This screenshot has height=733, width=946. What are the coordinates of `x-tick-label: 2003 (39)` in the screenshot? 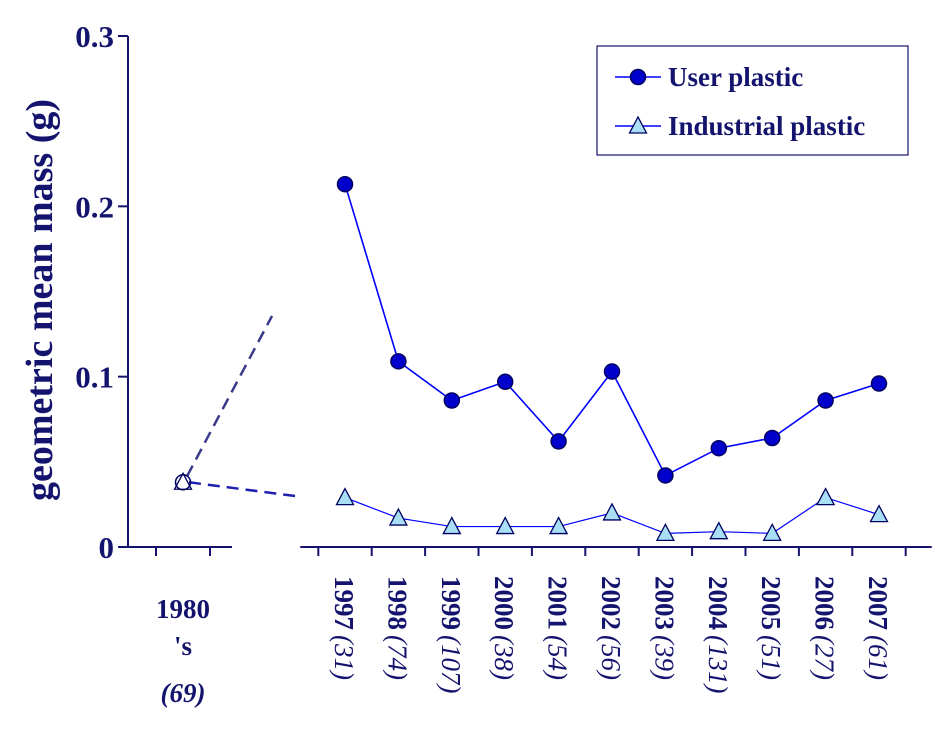 It's located at (664, 628).